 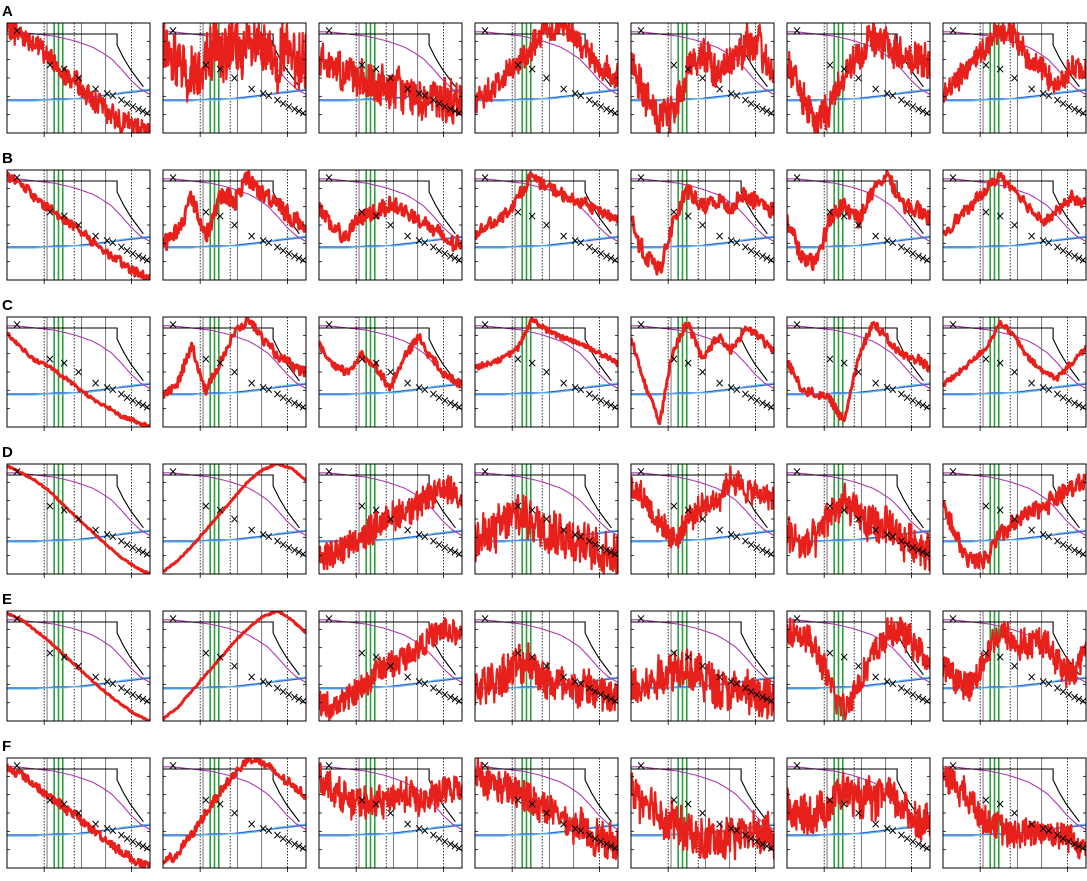 What do you see at coordinates (1014, 667) in the screenshot?
I see `panel-E-7: ×× ××× ××××××××` at bounding box center [1014, 667].